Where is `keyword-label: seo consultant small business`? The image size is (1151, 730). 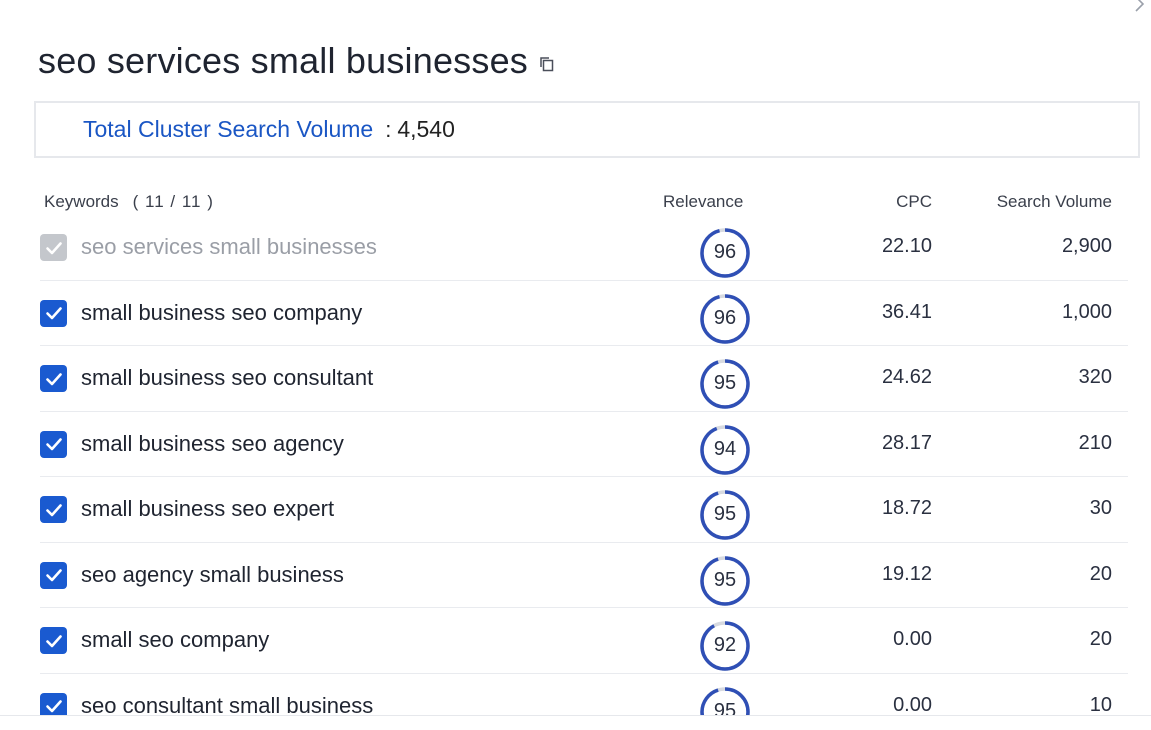 keyword-label: seo consultant small business is located at coordinates (227, 705).